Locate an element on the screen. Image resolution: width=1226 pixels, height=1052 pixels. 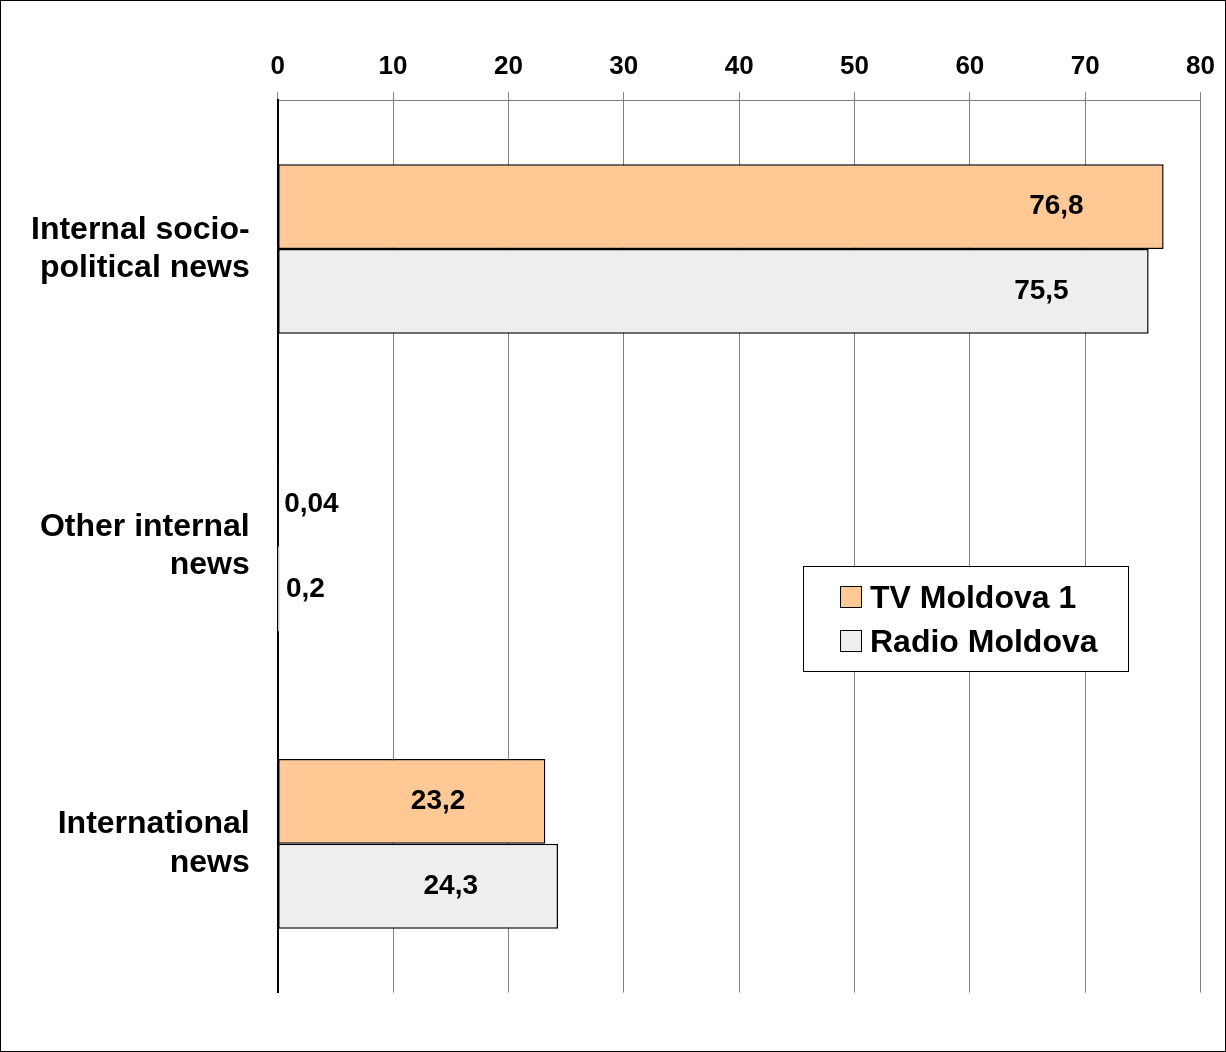
x-tick-label: 20 is located at coordinates (508, 64).